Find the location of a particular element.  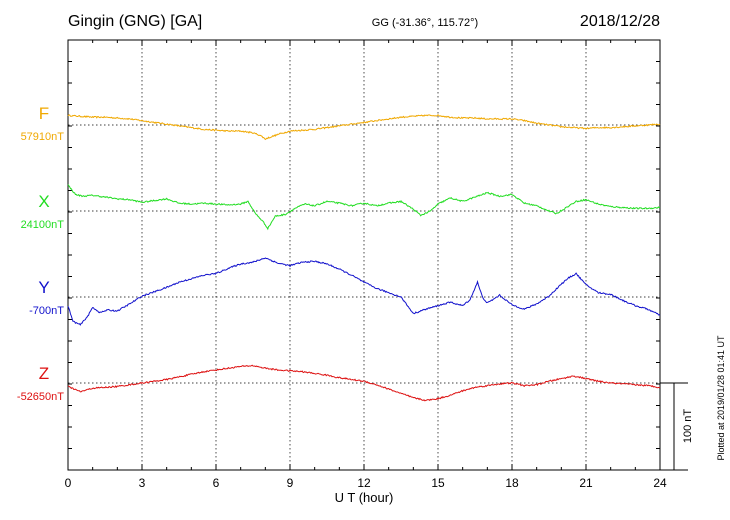

series-line-z is located at coordinates (364, 383).